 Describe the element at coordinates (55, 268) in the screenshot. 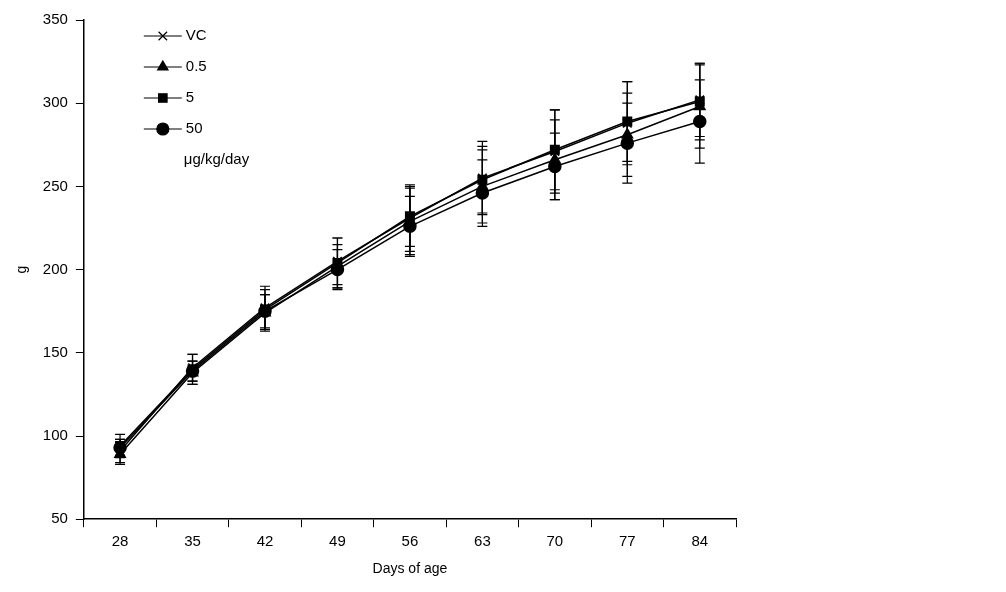

I see `y-tick-label: 200` at that location.